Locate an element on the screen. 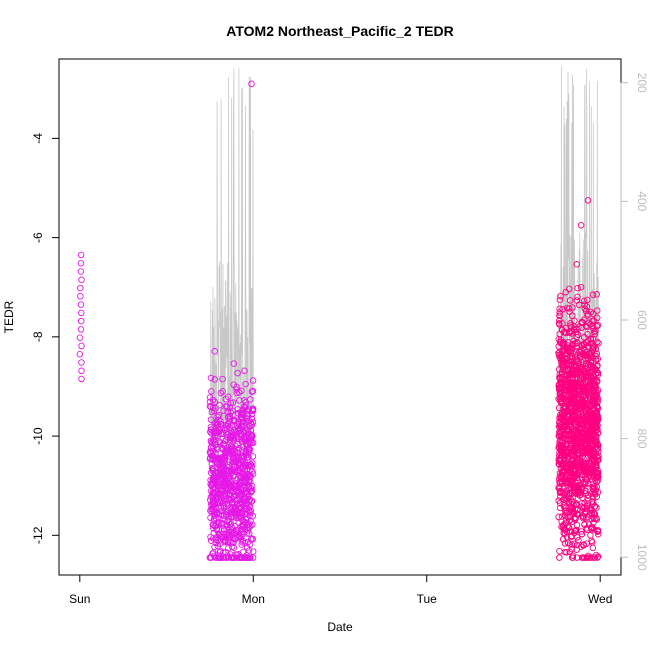 This screenshot has width=650, height=650. y-tick-label: -4 is located at coordinates (38, 138).